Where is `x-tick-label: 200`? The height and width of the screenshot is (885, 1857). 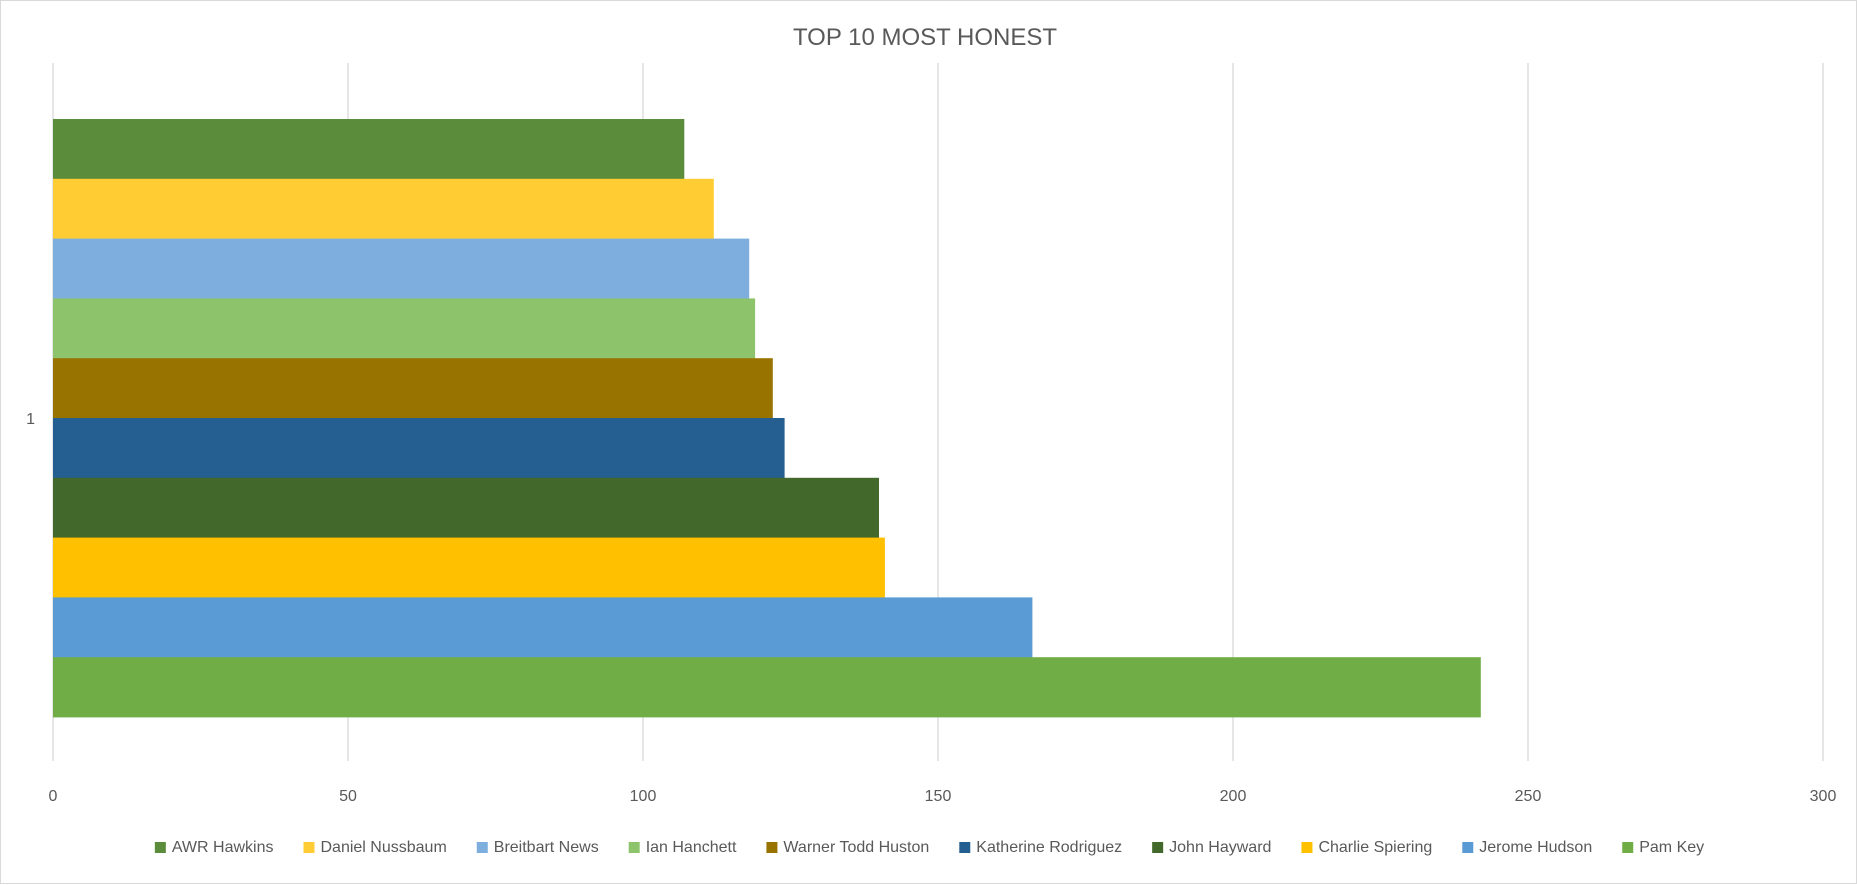
x-tick-label: 200 is located at coordinates (1233, 796).